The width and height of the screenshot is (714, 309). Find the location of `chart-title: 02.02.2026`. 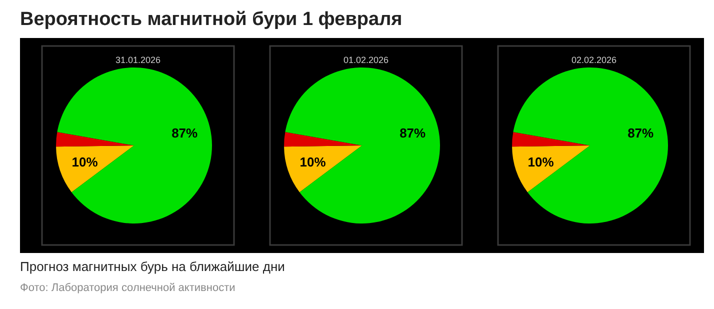

chart-title: 02.02.2026 is located at coordinates (594, 60).